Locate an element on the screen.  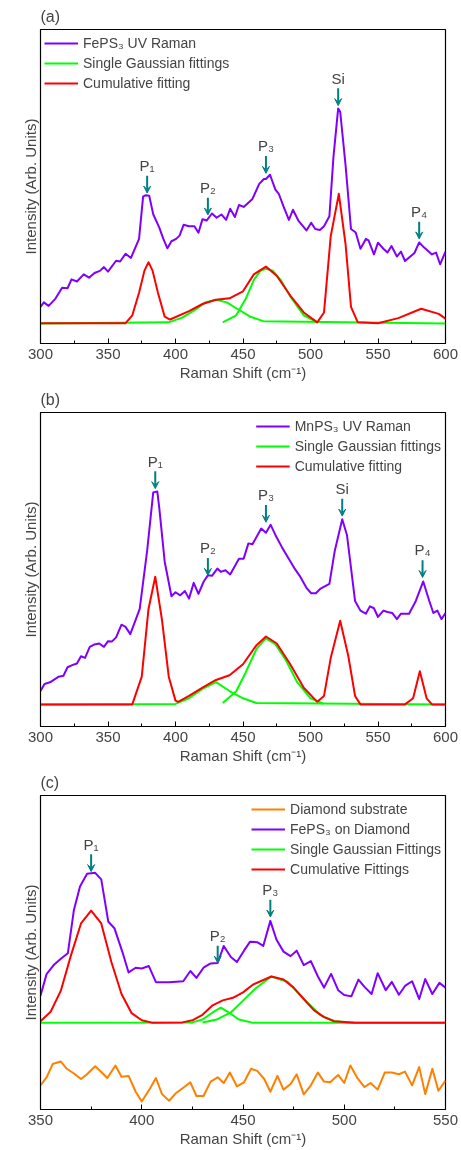
legend-label: Diamond substrate is located at coordinates (349, 809).